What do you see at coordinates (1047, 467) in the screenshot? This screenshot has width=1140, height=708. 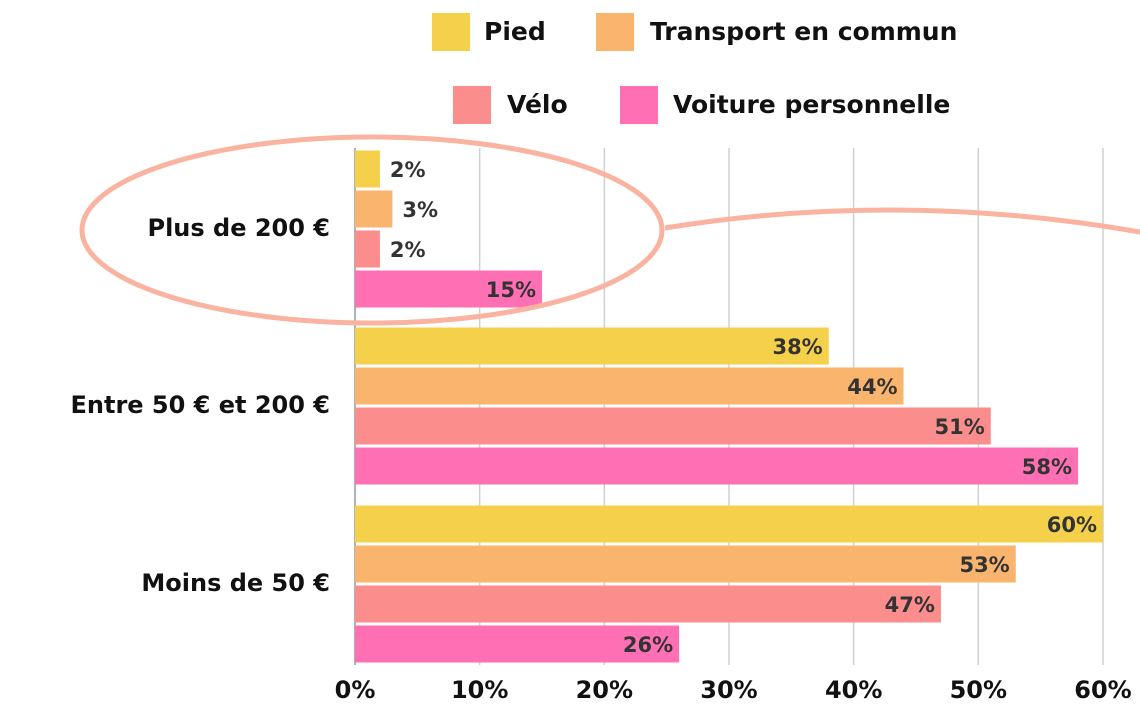 I see `value-label: 58%` at bounding box center [1047, 467].